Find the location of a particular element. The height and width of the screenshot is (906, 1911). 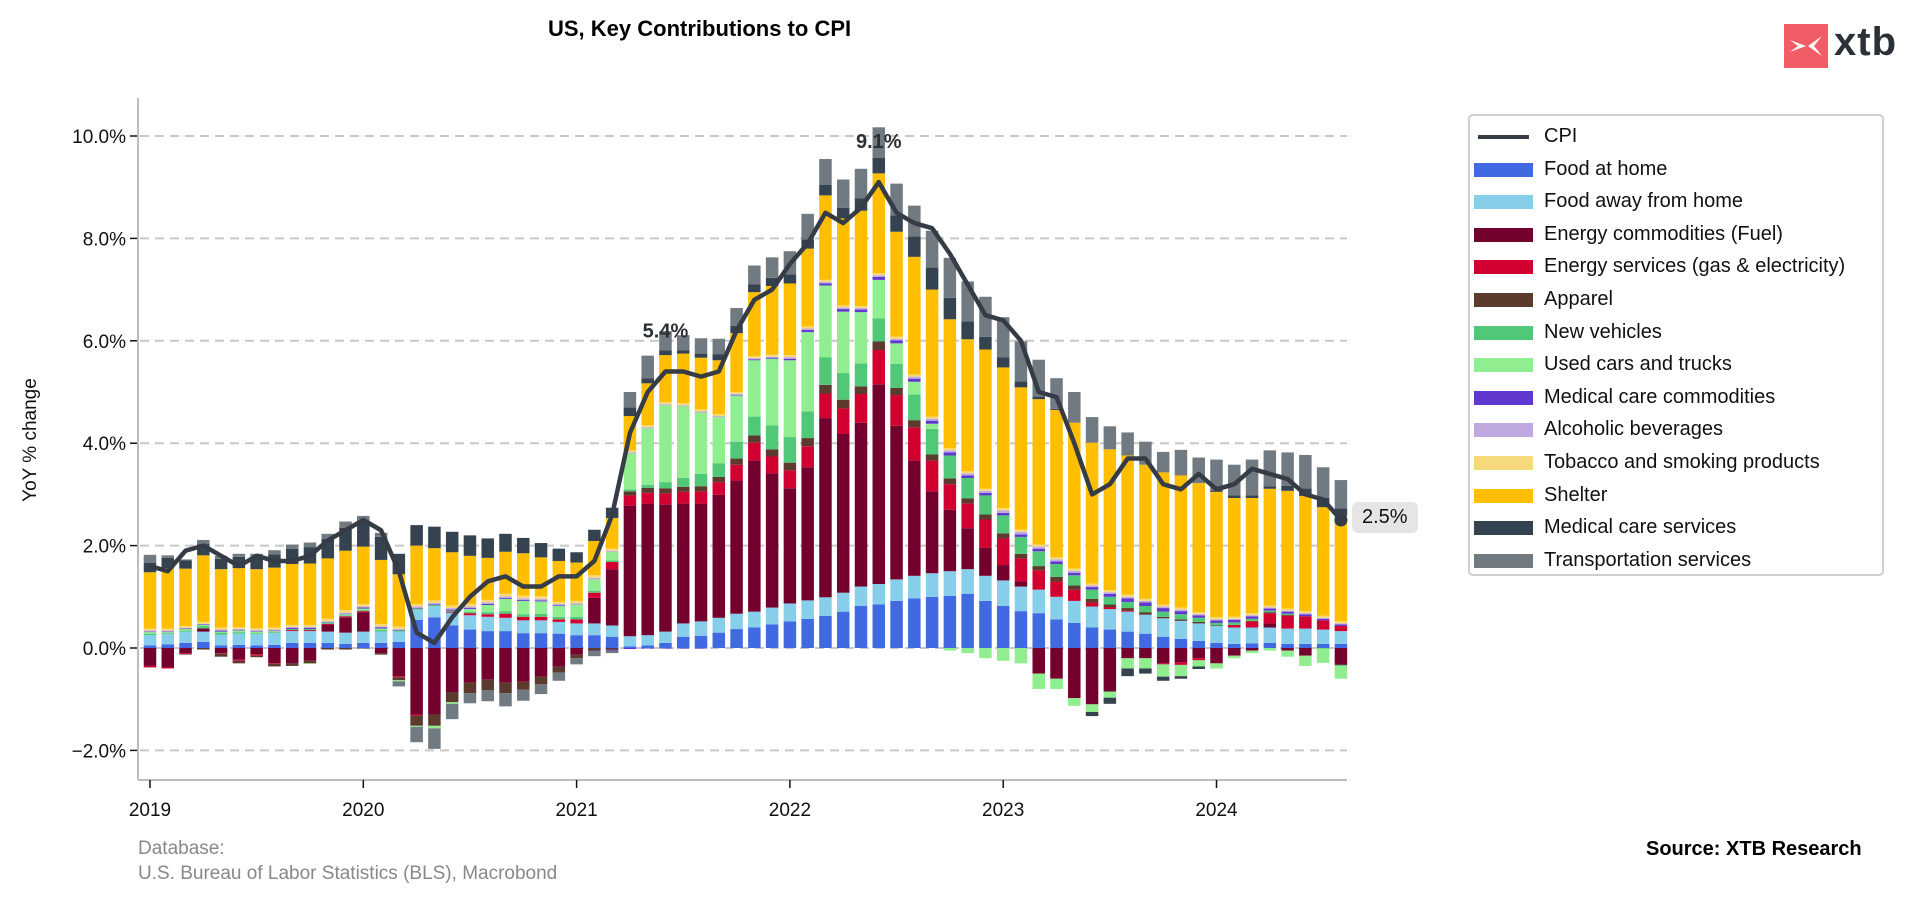

y-tick-label: 4.0% is located at coordinates (104, 444).